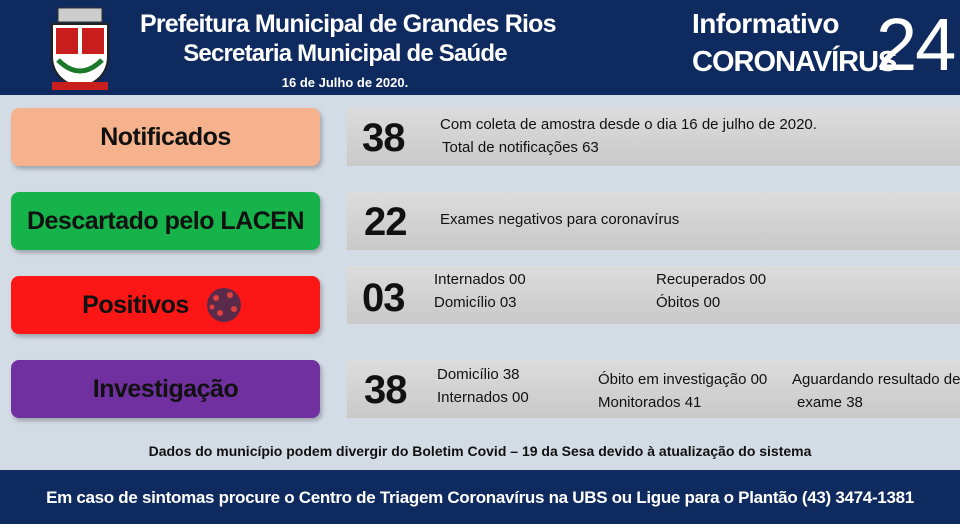 This screenshot has height=524, width=960. I want to click on row-label: Investigação, so click(165, 389).